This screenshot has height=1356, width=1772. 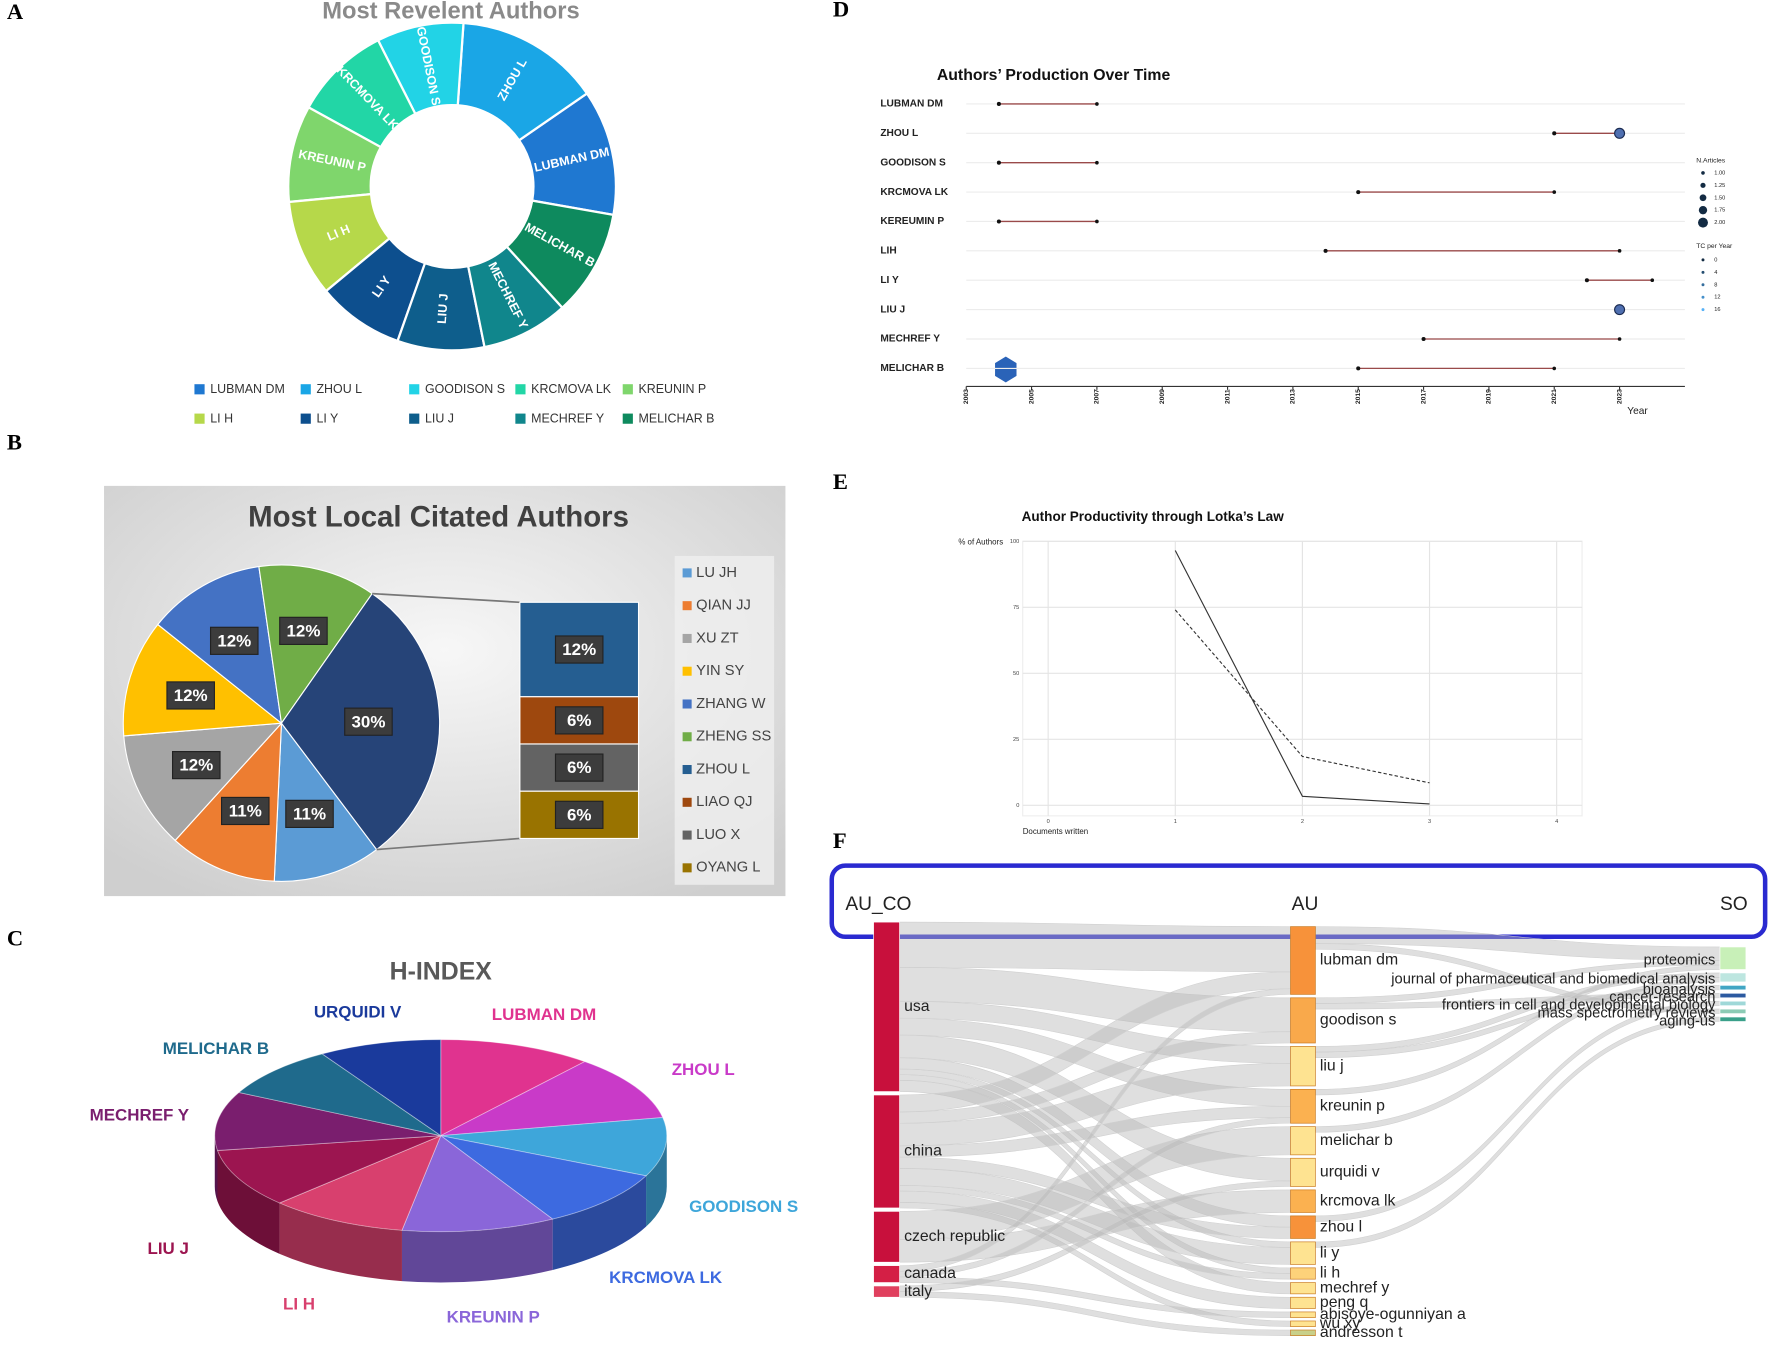 What do you see at coordinates (724, 802) in the screenshot?
I see `legend-label: LIAO QJ` at bounding box center [724, 802].